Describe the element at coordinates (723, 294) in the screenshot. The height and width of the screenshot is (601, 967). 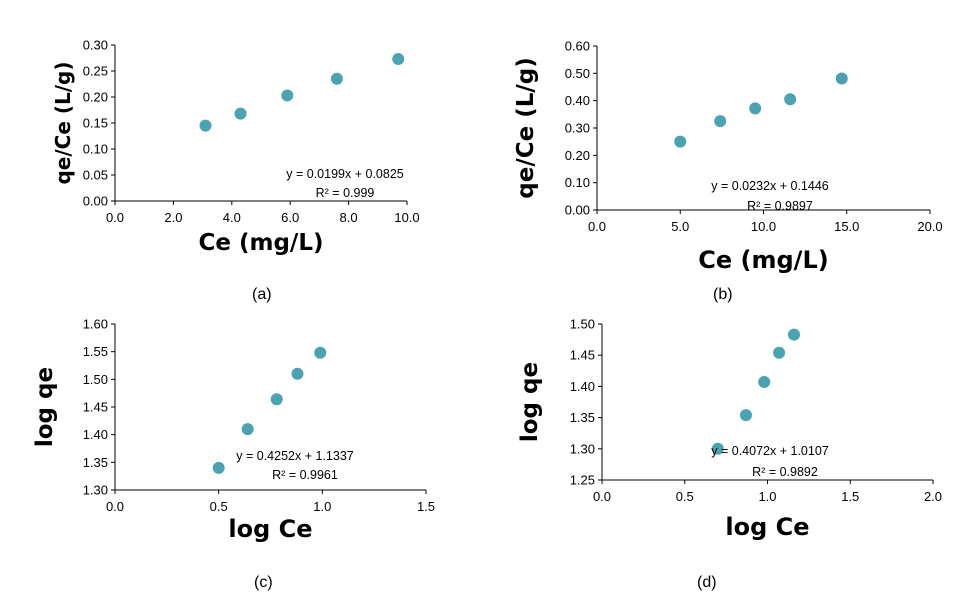
I see `caption-b: (b)` at that location.